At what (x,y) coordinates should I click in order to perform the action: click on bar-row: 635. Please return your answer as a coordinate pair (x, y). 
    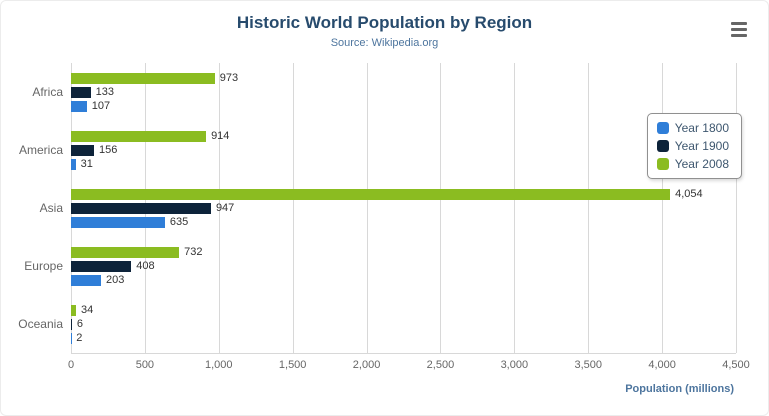
    Looking at the image, I should click on (403, 221).